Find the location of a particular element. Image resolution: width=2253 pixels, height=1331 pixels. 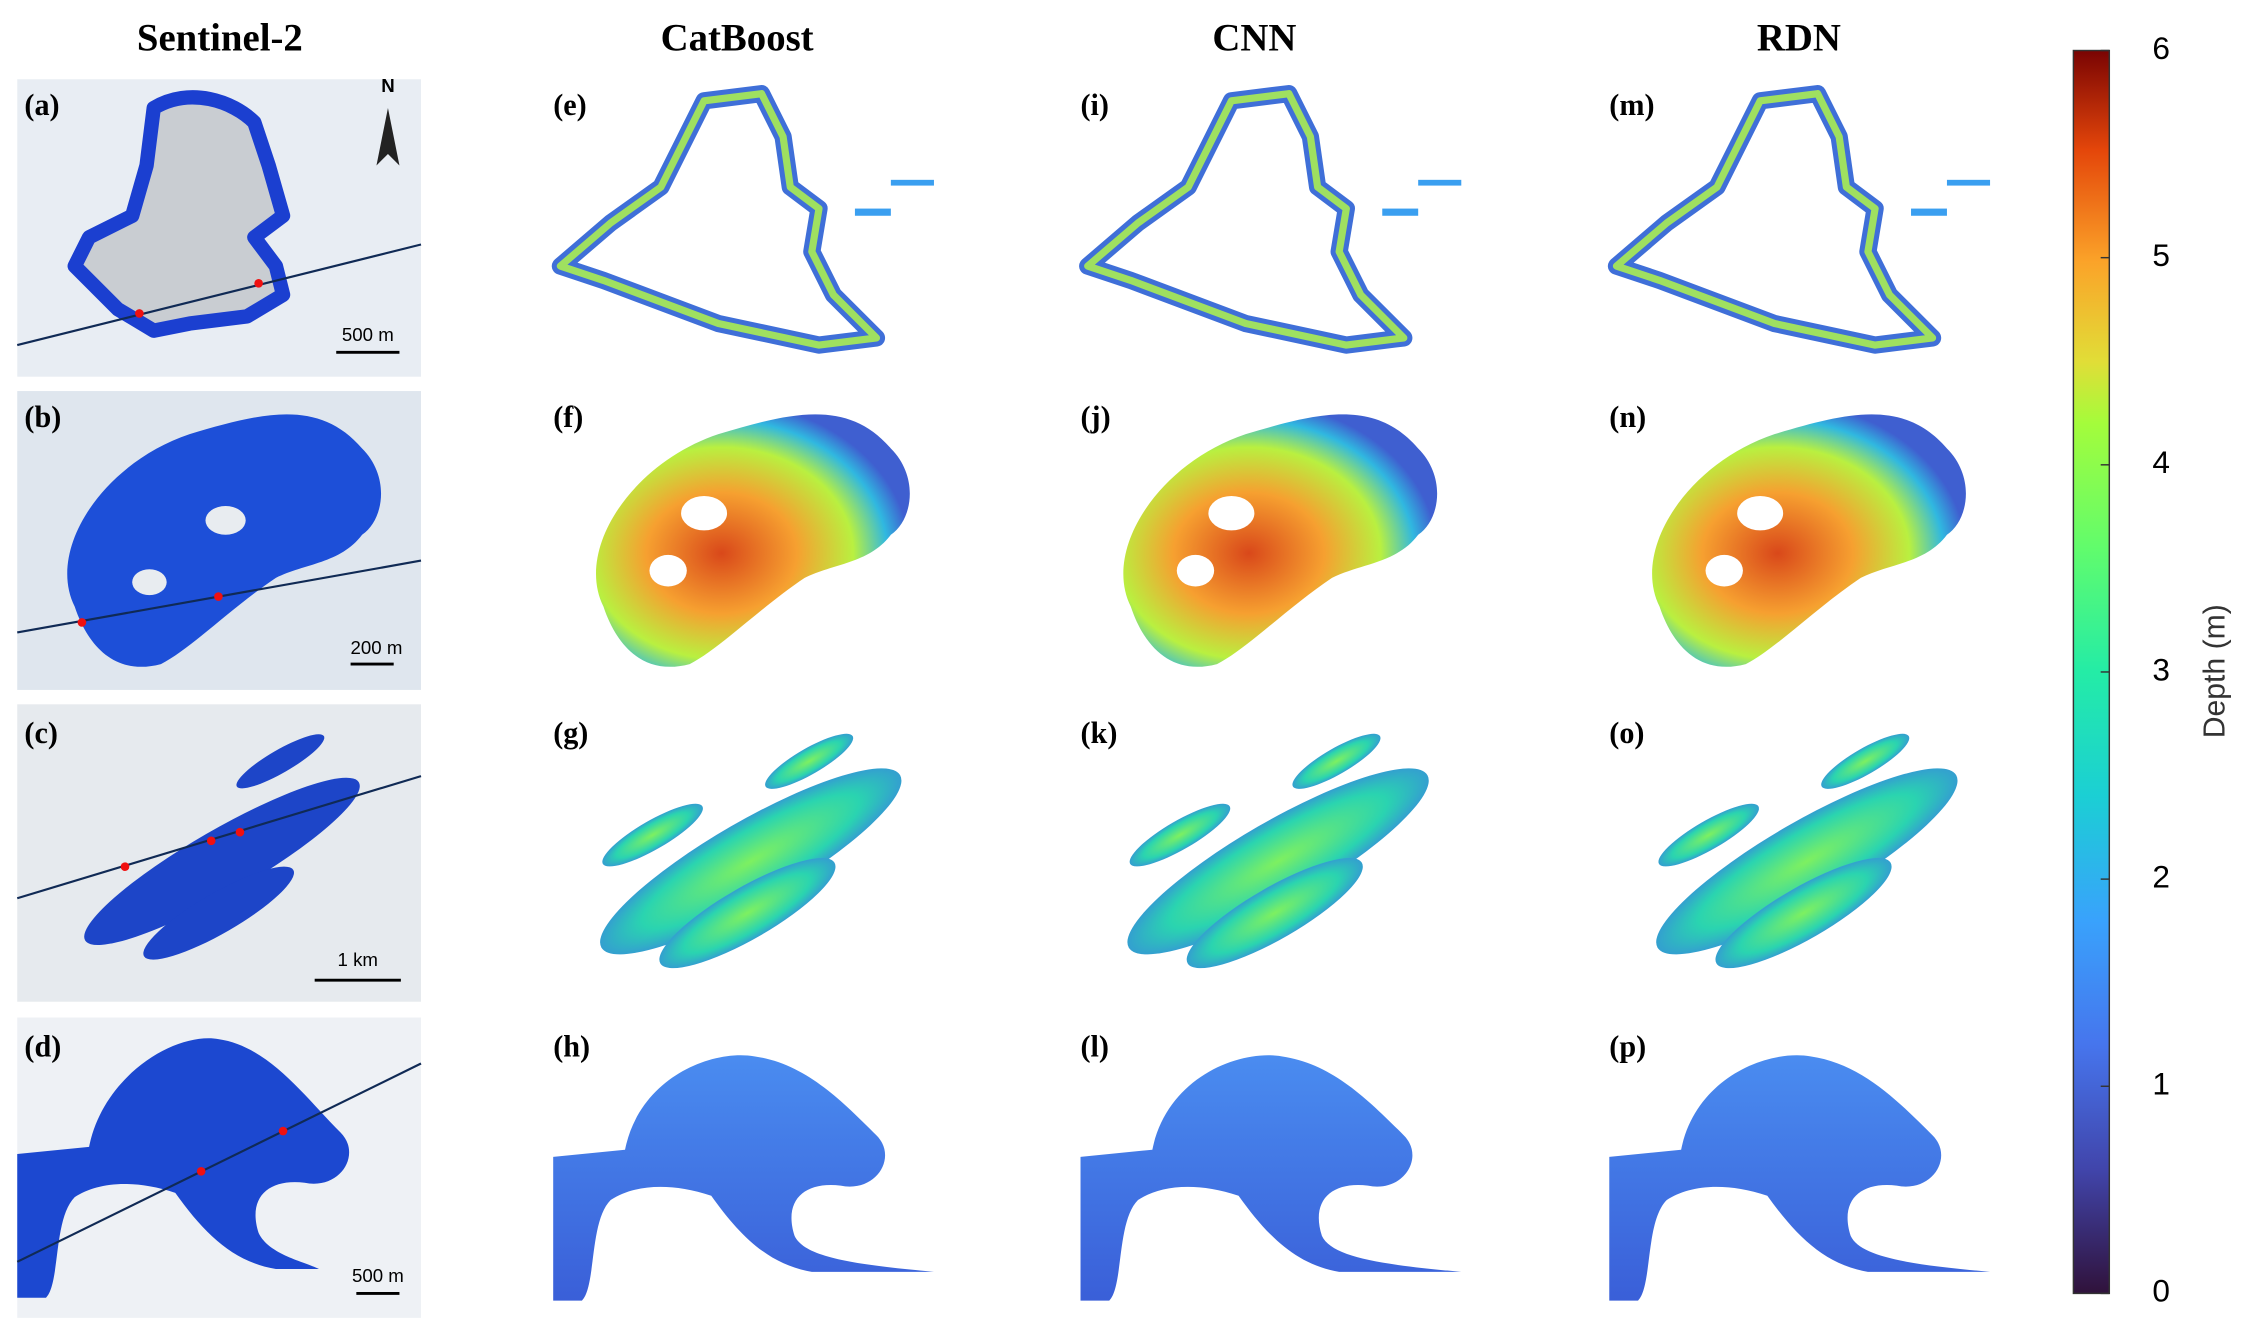

panel-label: (d) is located at coordinates (42, 1046).